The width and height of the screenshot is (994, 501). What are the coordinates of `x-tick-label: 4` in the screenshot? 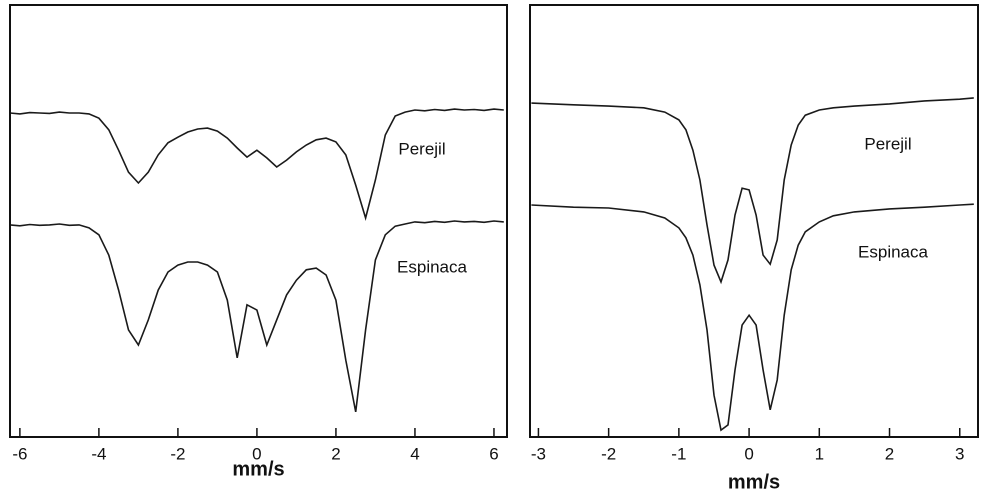 It's located at (414, 453).